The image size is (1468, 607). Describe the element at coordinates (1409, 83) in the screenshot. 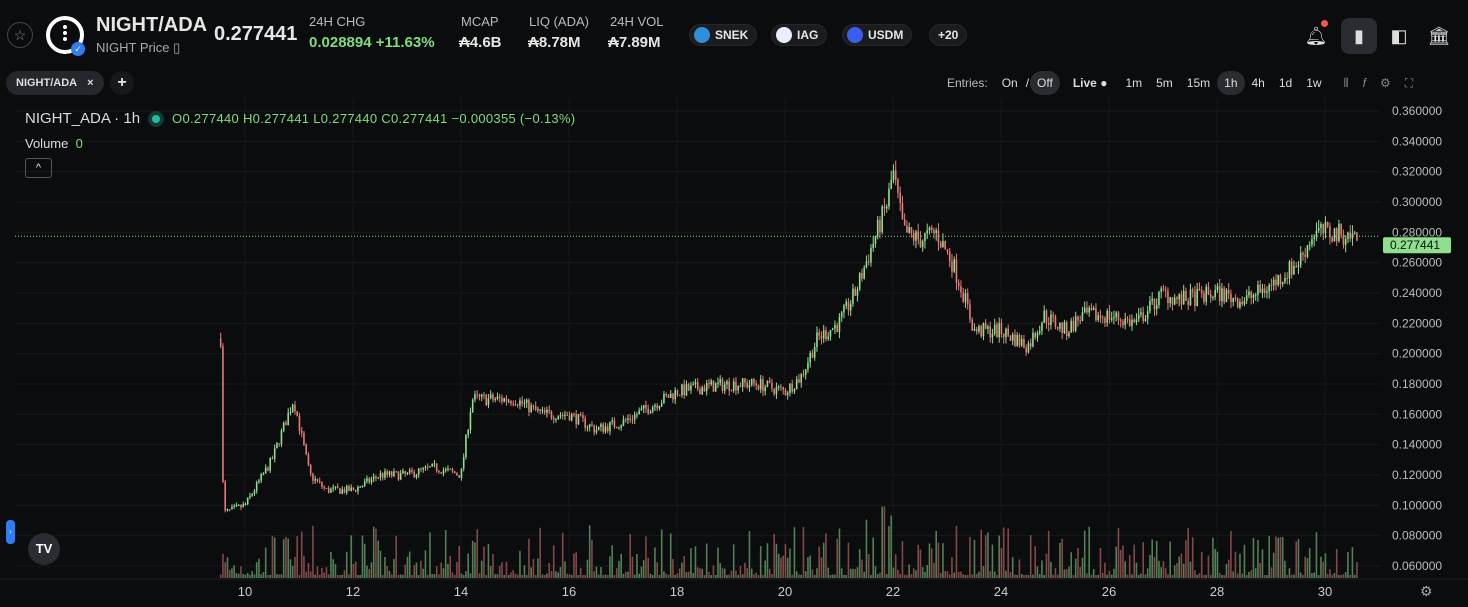

I see `fullscreen-icon: ⛶` at that location.